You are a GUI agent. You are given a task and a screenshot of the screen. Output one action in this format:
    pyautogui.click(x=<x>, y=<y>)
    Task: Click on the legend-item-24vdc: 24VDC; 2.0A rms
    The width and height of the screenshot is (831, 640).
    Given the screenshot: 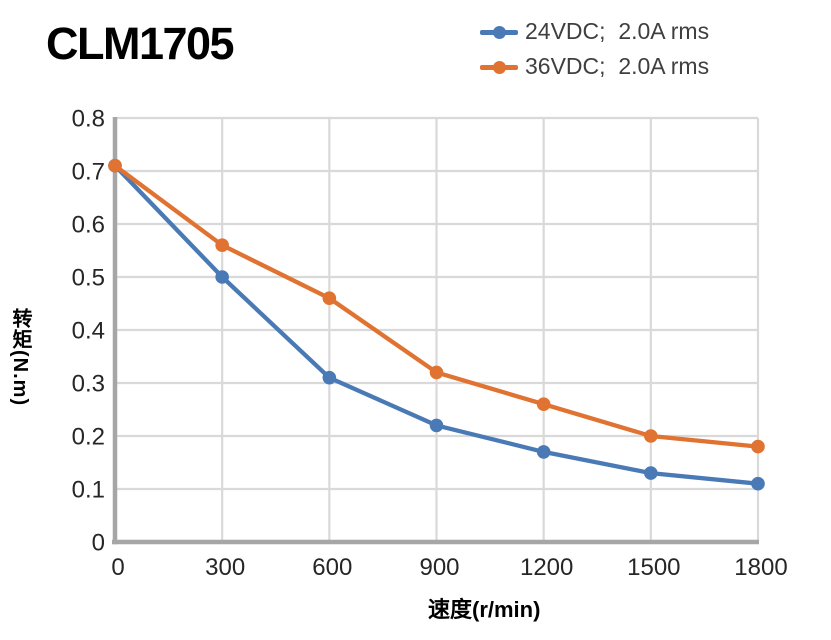 What is the action you would take?
    pyautogui.click(x=594, y=31)
    